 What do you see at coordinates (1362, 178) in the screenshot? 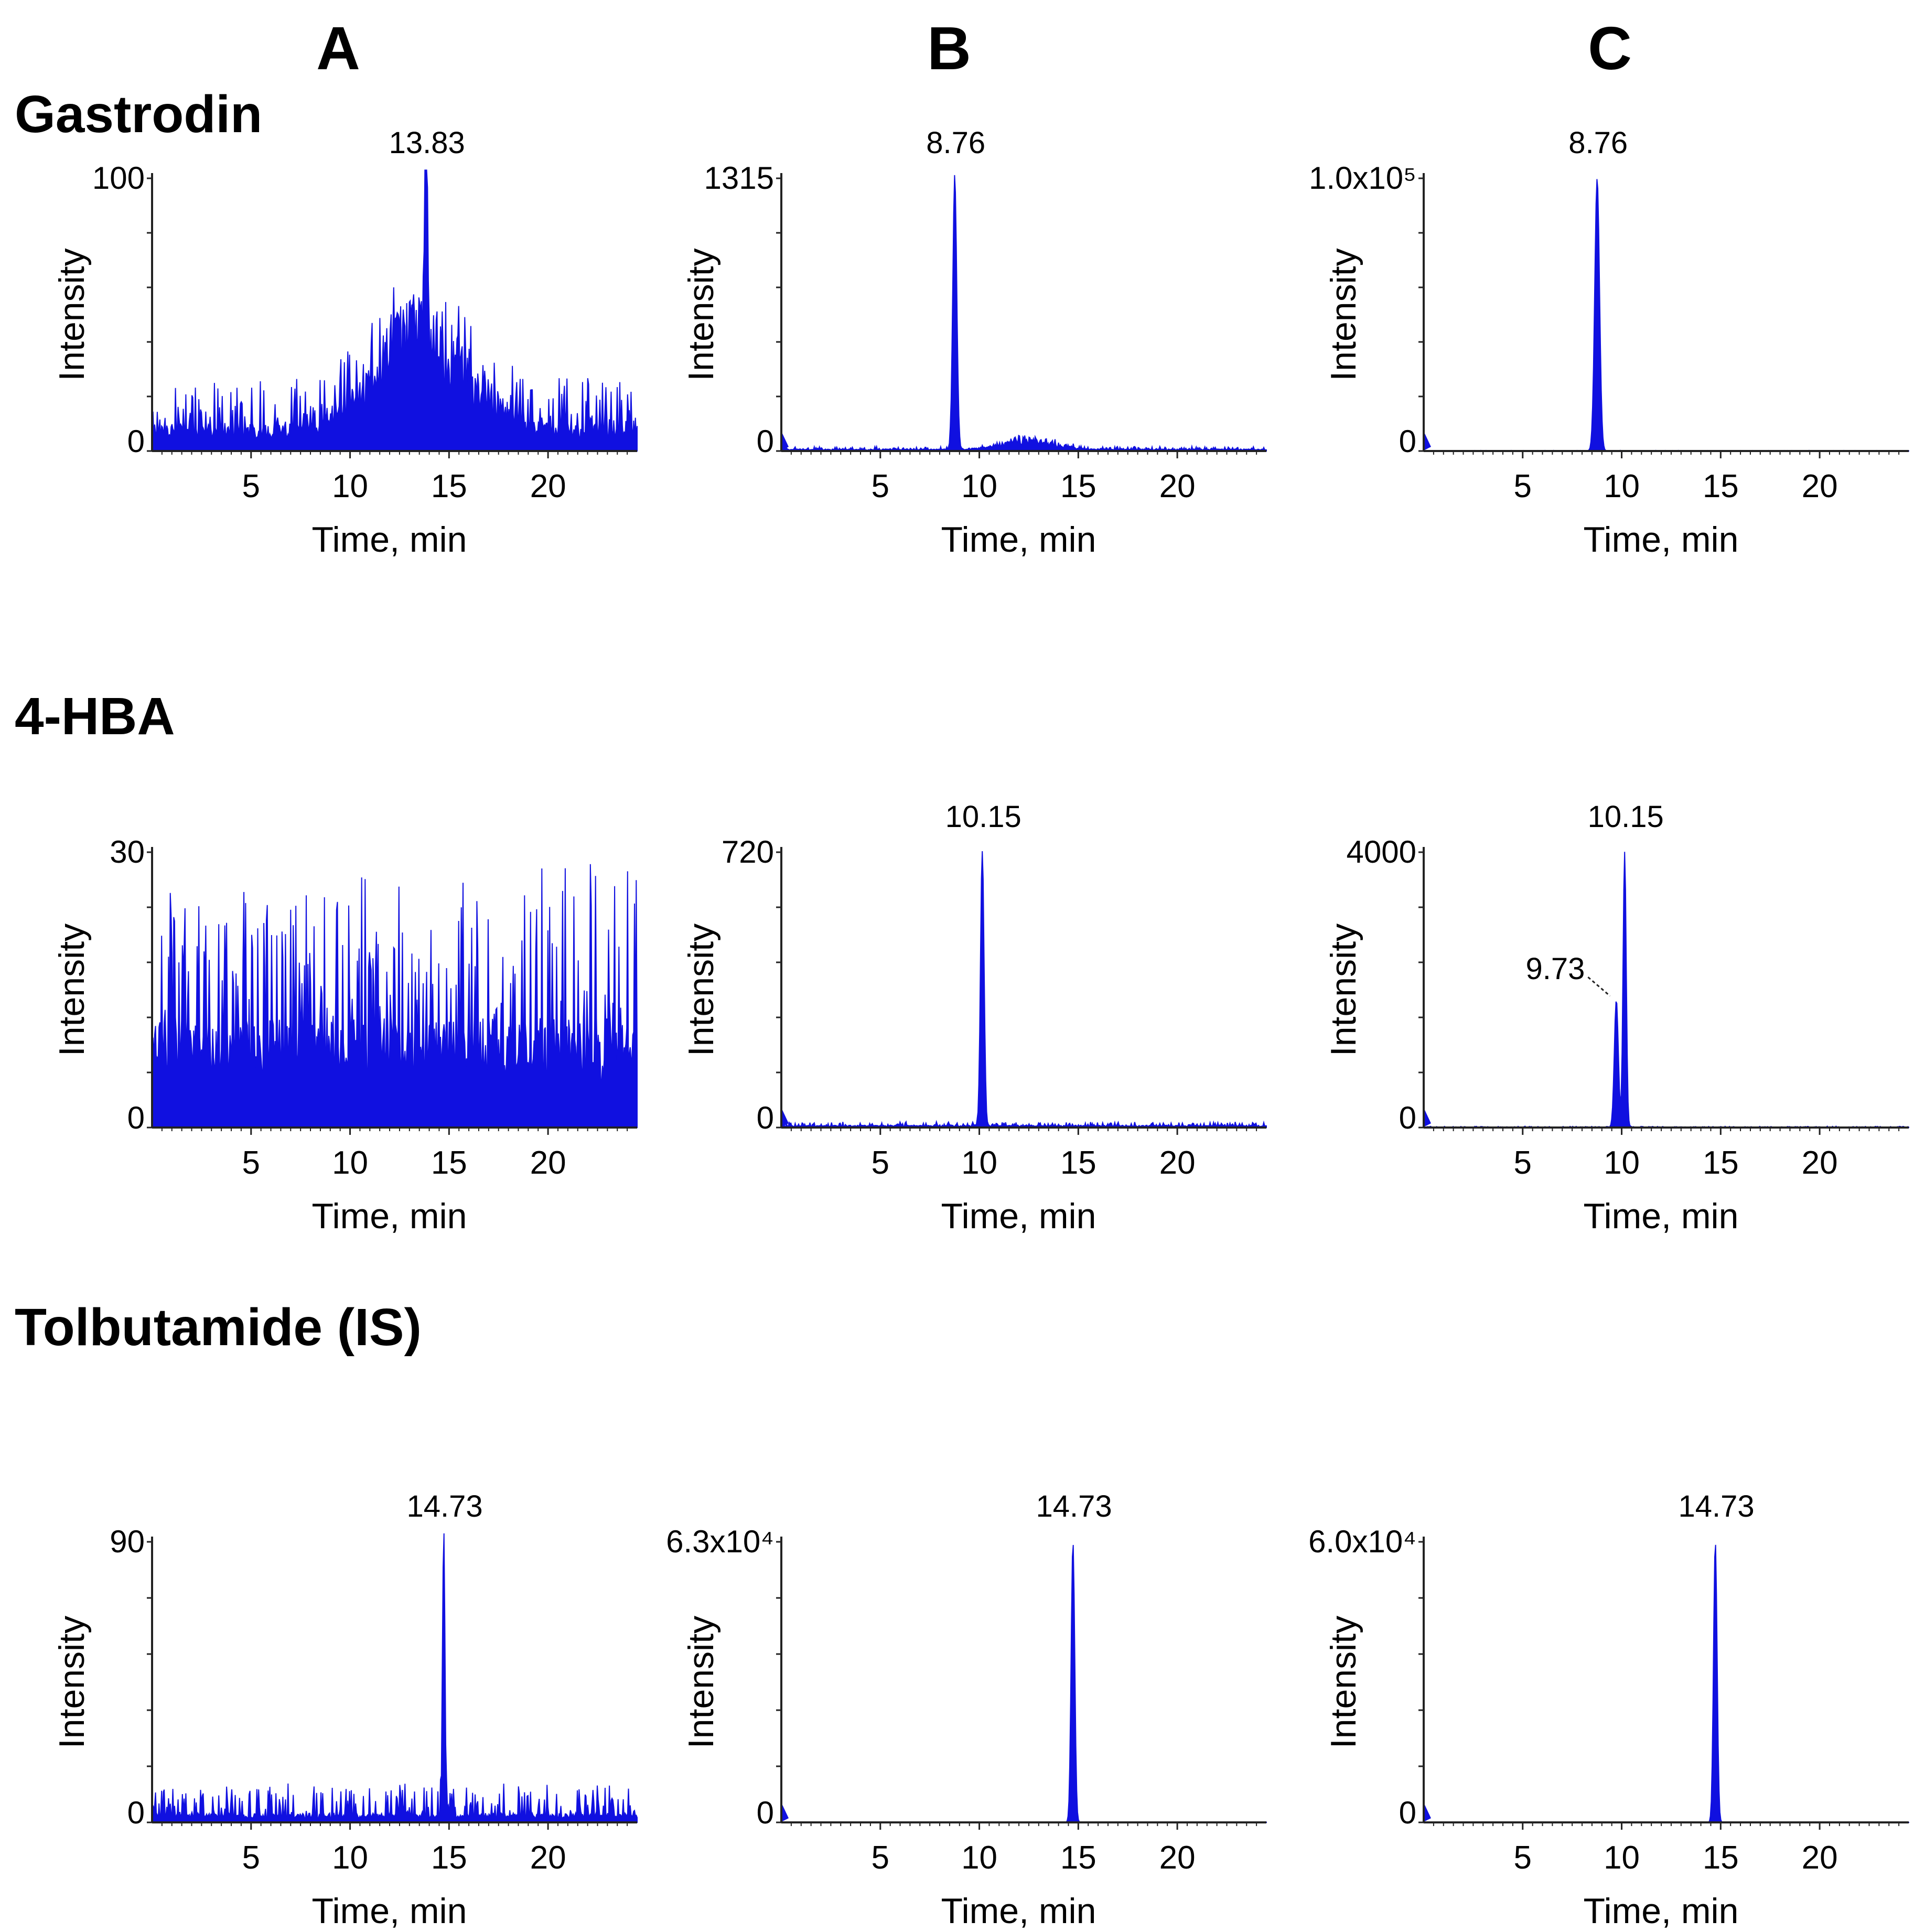
I see `y-tick-label-max: 1.0x10⁵` at bounding box center [1362, 178].